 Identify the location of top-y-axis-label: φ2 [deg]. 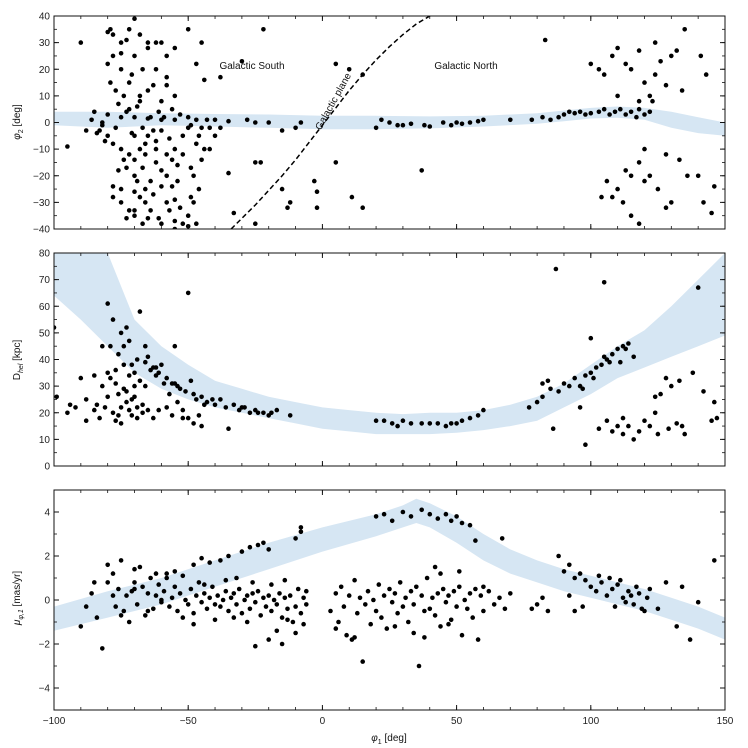
(18, 122).